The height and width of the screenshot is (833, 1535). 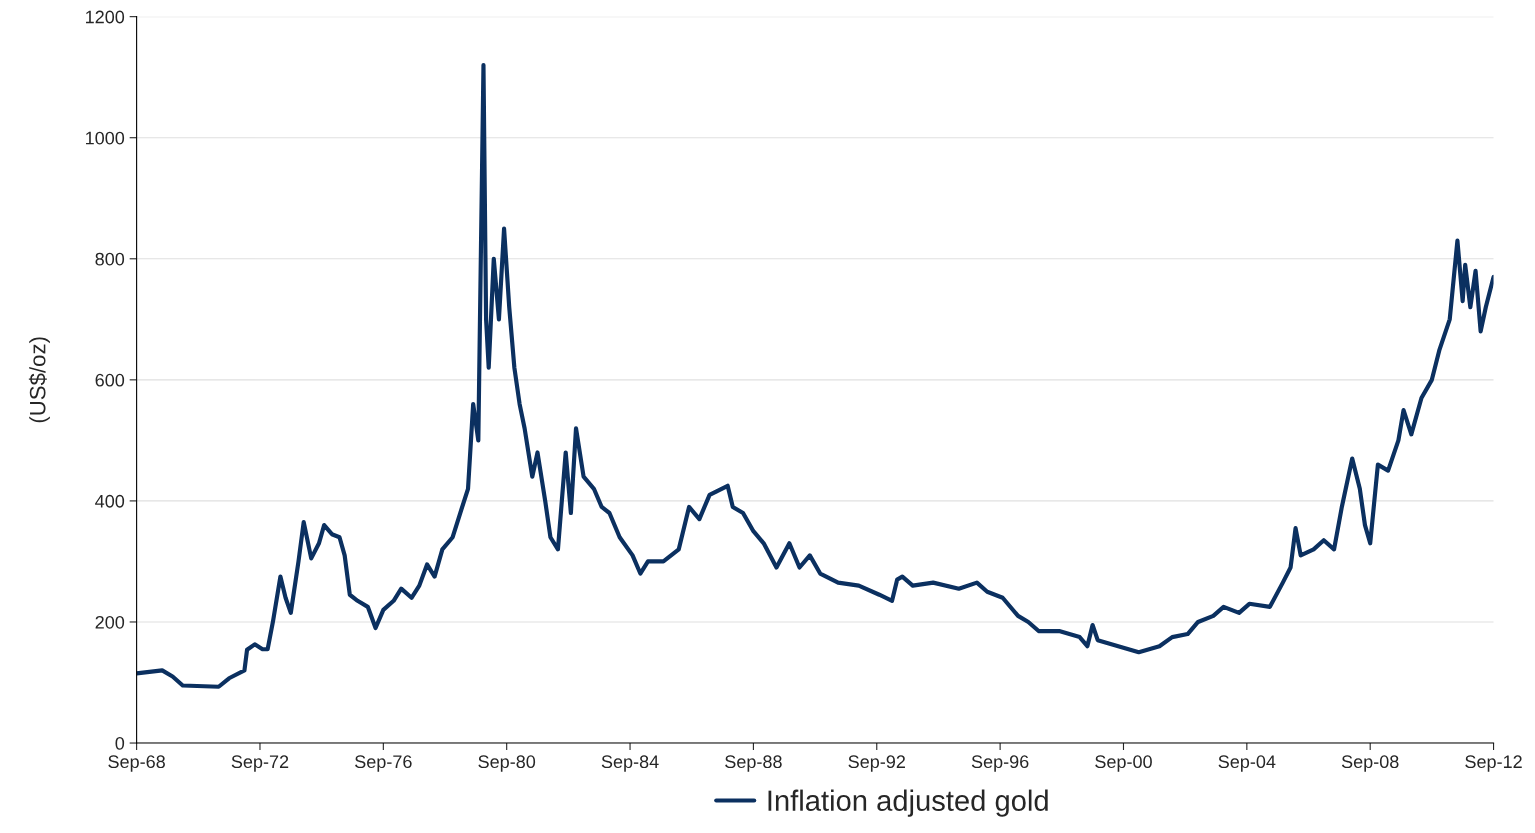 What do you see at coordinates (110, 501) in the screenshot?
I see `y-tick-label: 400` at bounding box center [110, 501].